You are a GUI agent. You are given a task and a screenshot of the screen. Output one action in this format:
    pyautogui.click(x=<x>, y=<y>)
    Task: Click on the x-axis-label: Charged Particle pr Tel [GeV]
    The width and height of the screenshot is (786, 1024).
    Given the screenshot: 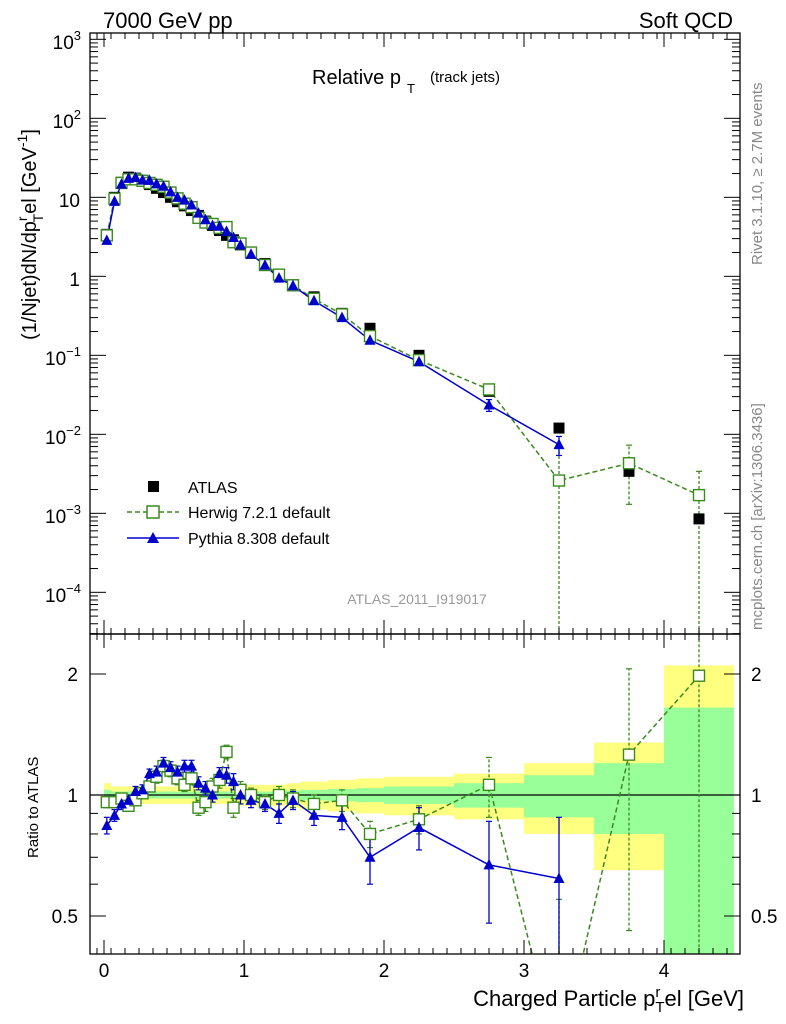 What is the action you would take?
    pyautogui.click(x=608, y=1000)
    